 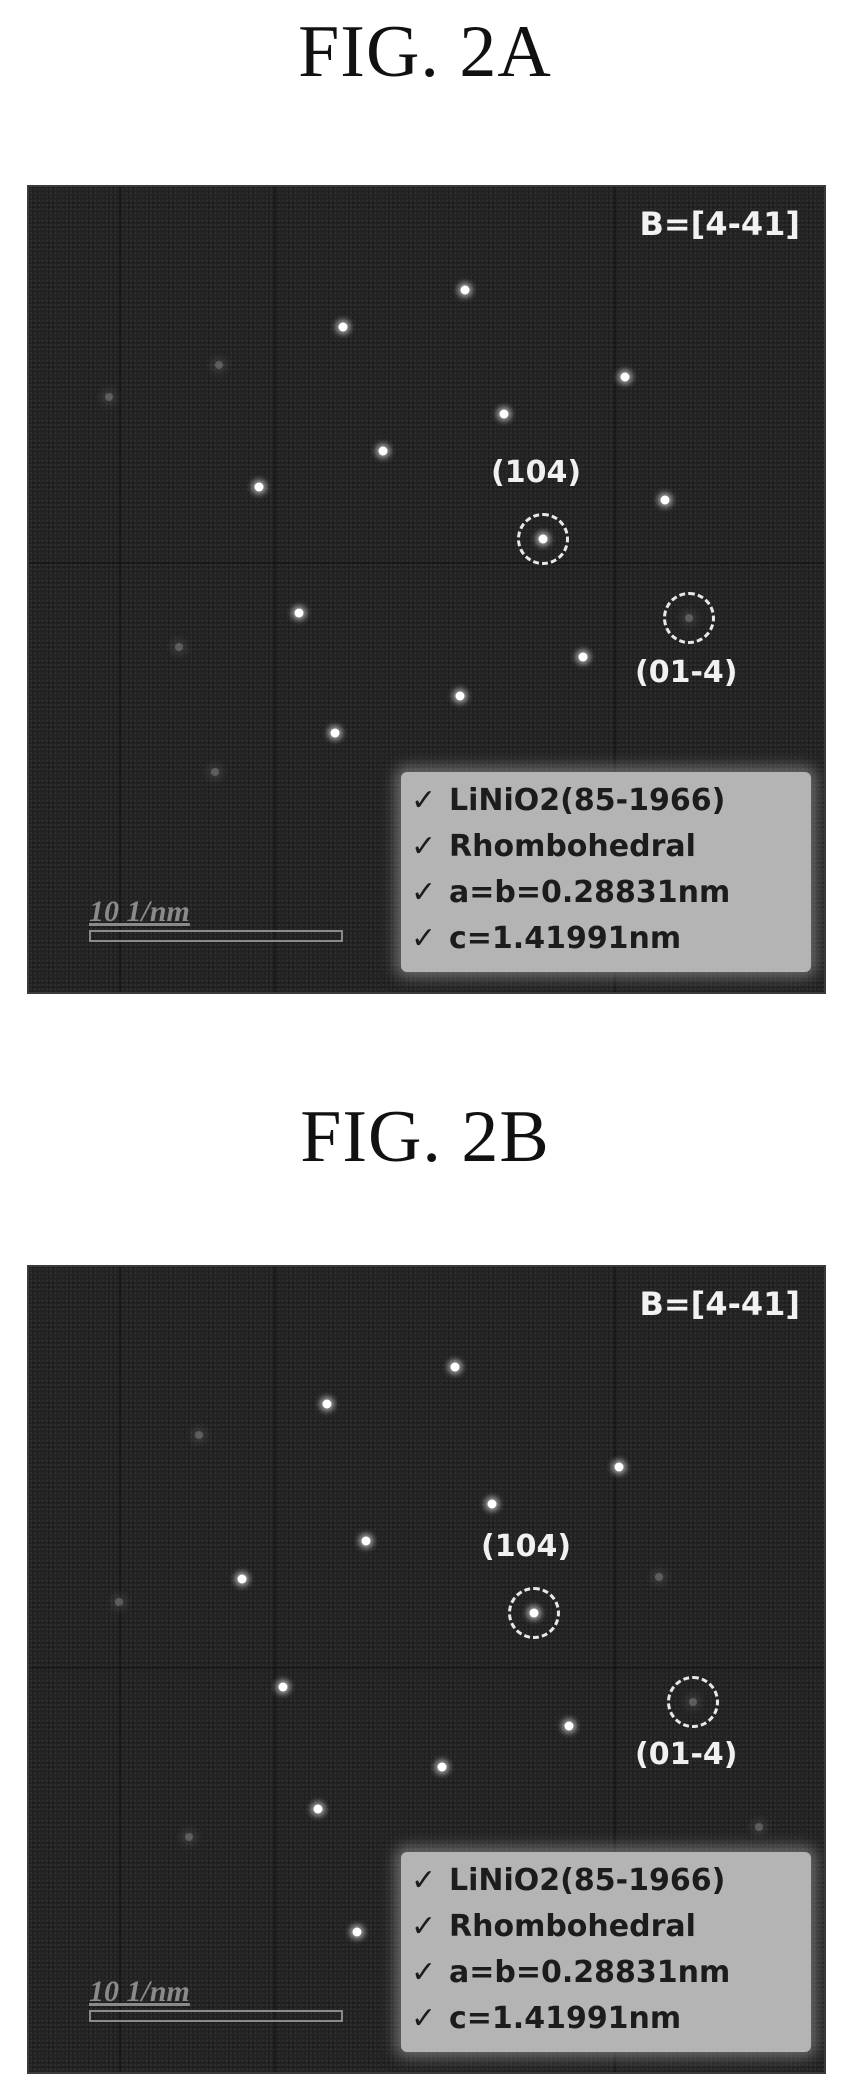 What do you see at coordinates (425, 52) in the screenshot?
I see `figure-title-2a: FIG. 2A` at bounding box center [425, 52].